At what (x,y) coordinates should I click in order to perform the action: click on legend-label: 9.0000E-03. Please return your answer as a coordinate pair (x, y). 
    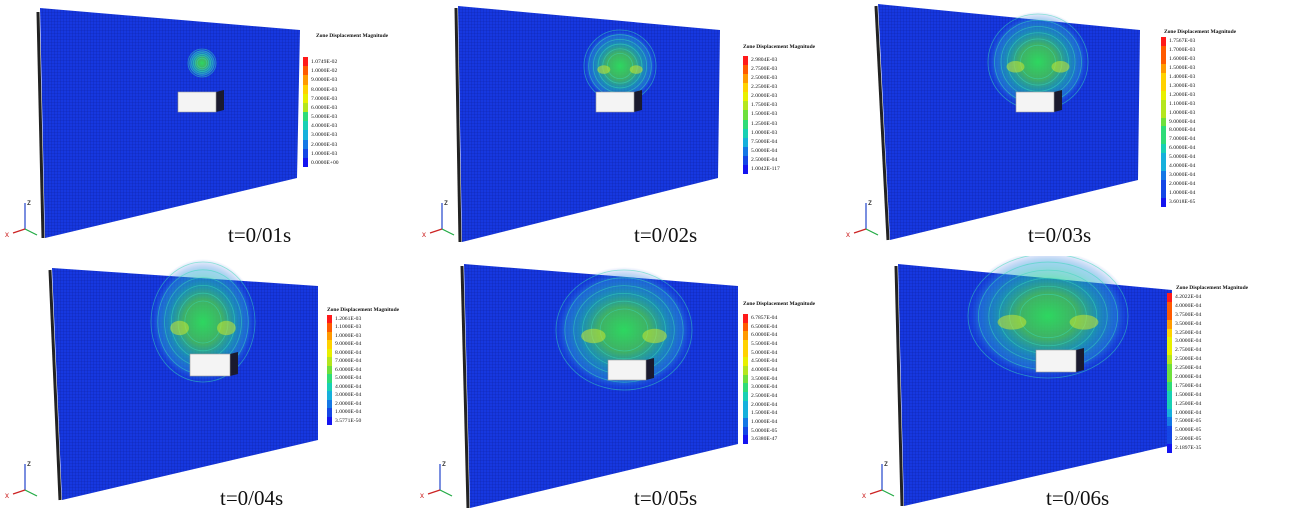
    Looking at the image, I should click on (324, 80).